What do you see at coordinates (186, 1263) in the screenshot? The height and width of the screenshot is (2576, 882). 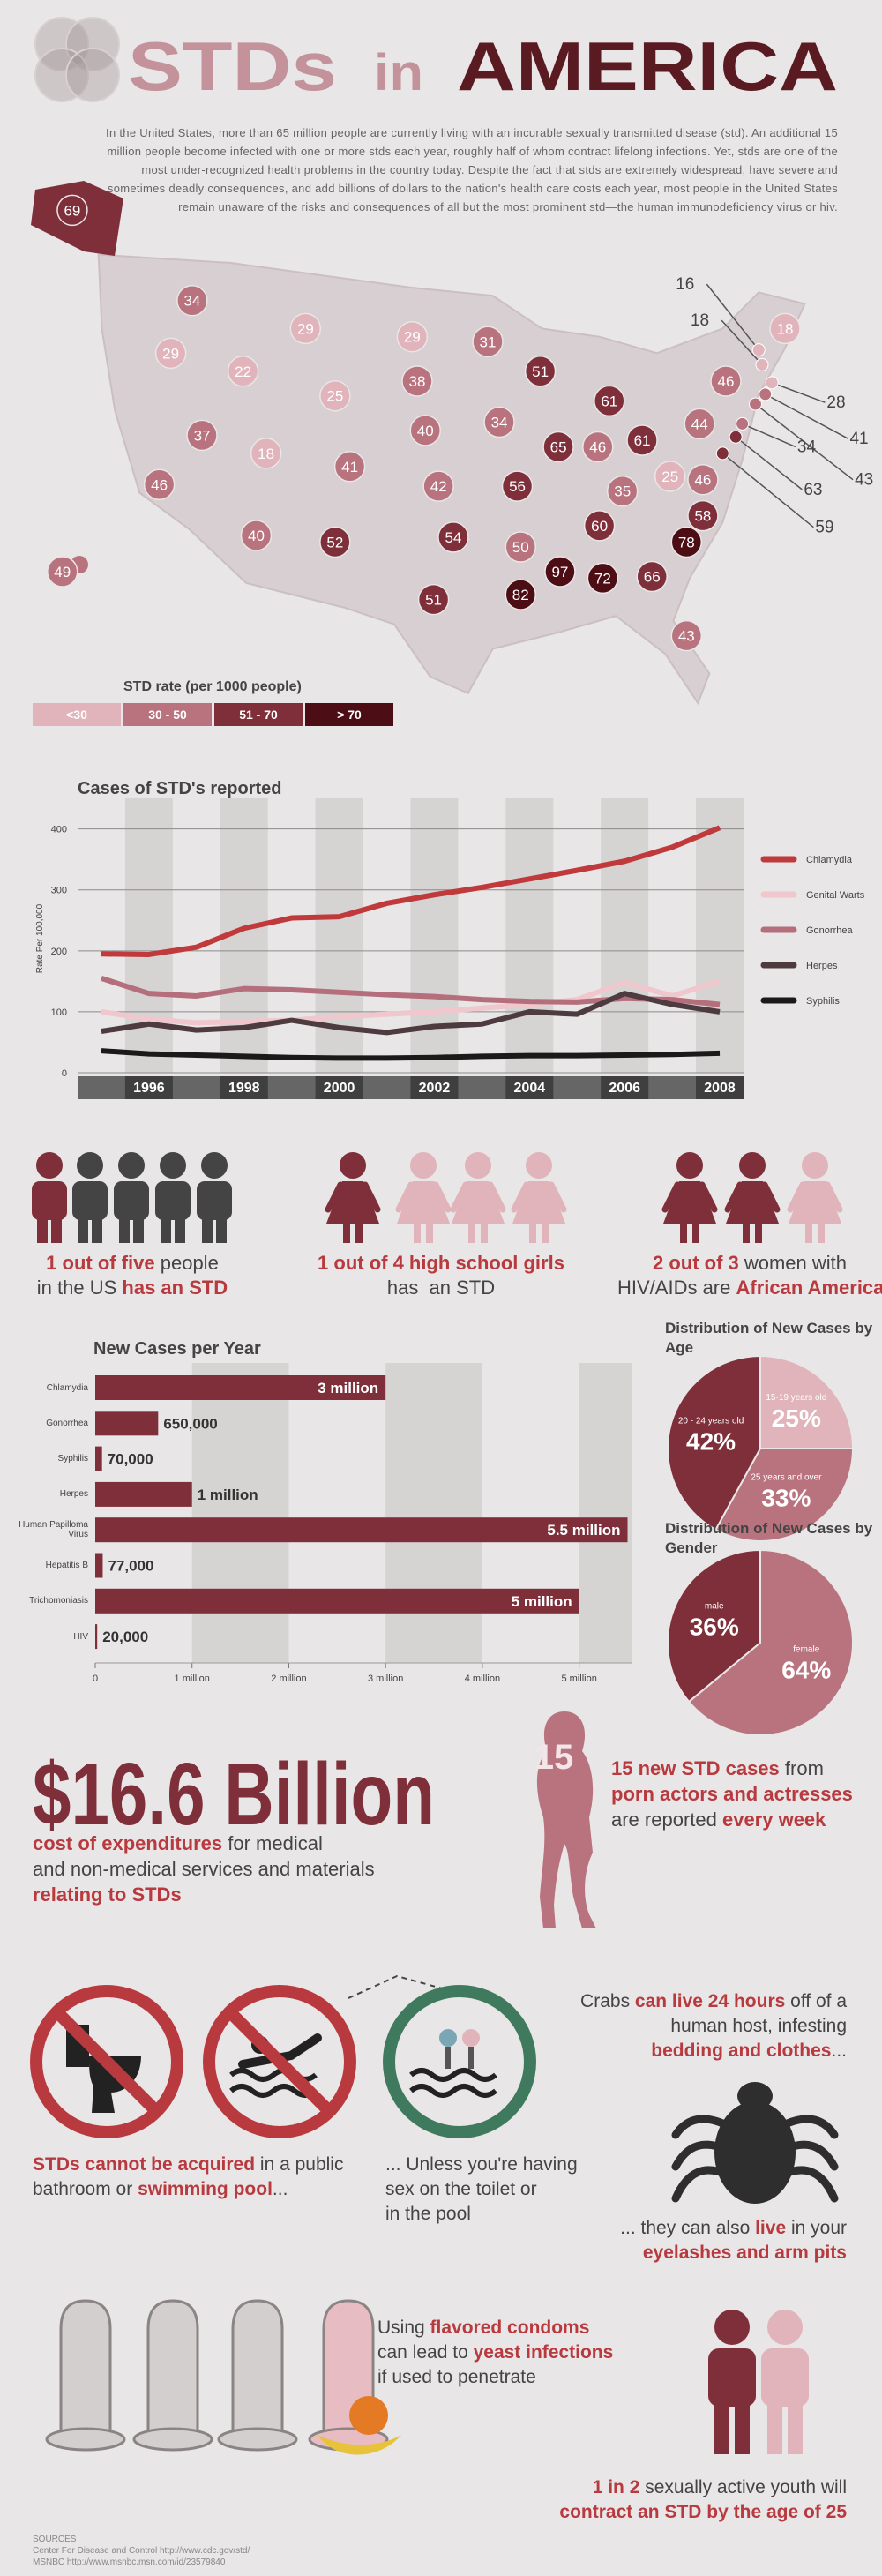 I see `text: people` at bounding box center [186, 1263].